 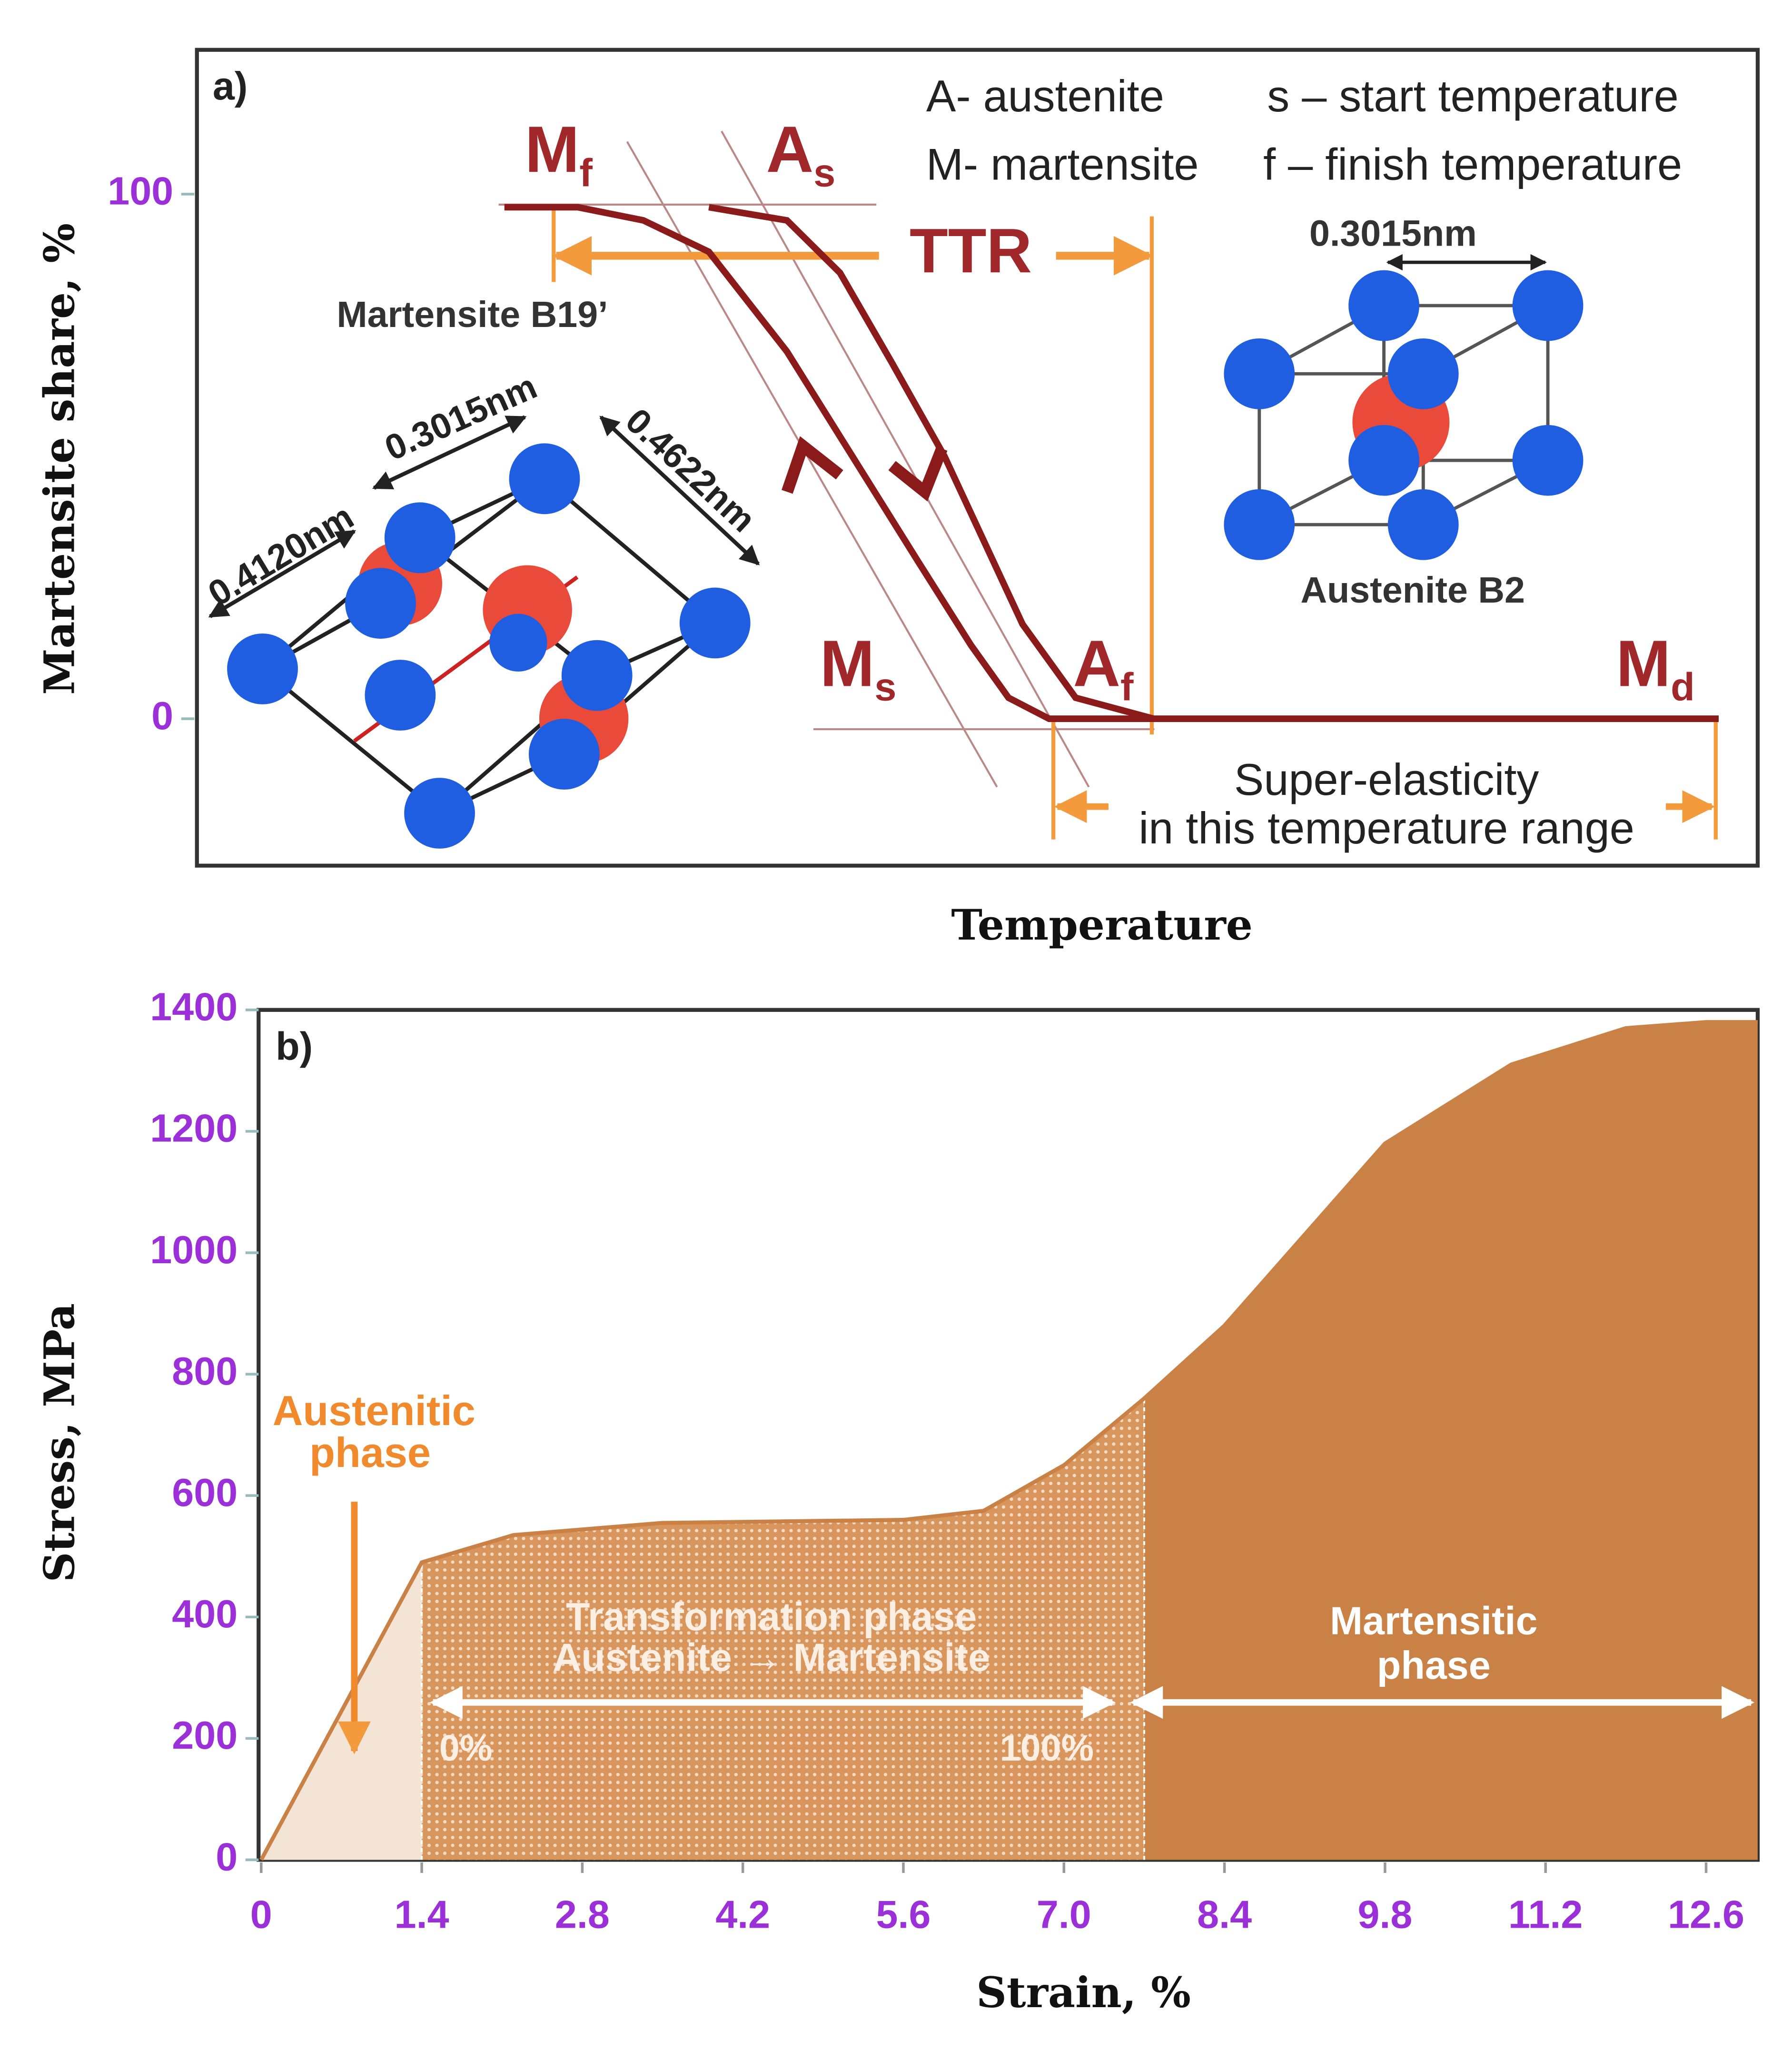 I want to click on x-tick-label: 4.2, so click(x=742, y=1914).